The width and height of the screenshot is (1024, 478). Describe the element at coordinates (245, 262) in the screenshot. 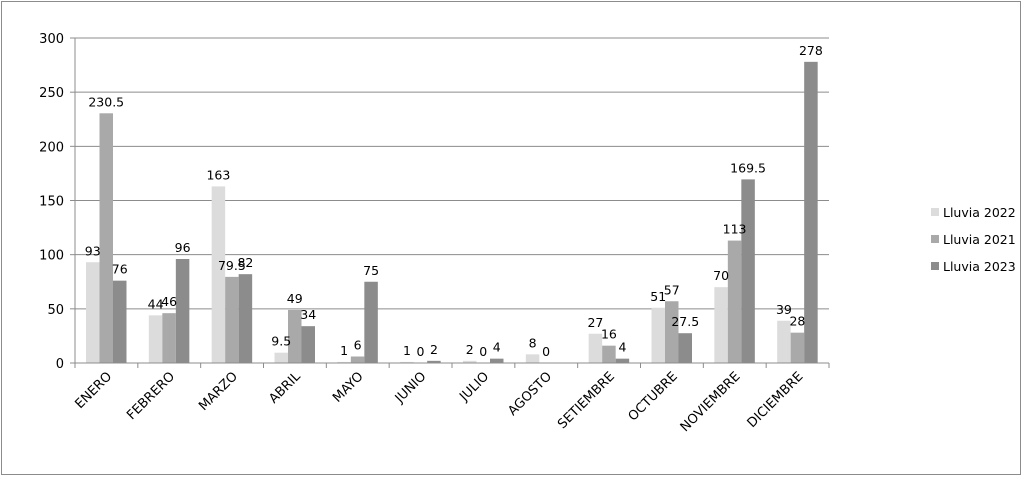

I see `data-label: 82` at that location.